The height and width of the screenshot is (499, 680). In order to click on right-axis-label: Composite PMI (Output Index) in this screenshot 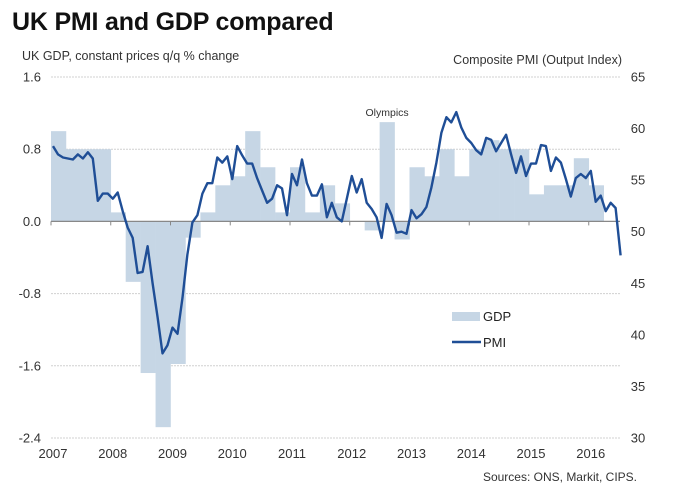, I will do `click(537, 60)`.